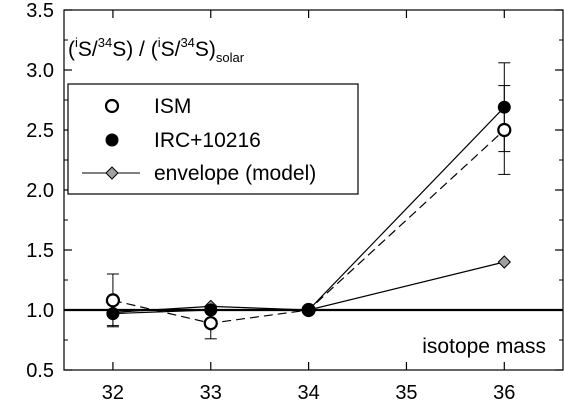 The image size is (564, 405). Describe the element at coordinates (406, 393) in the screenshot. I see `x-tick-label: 35` at that location.